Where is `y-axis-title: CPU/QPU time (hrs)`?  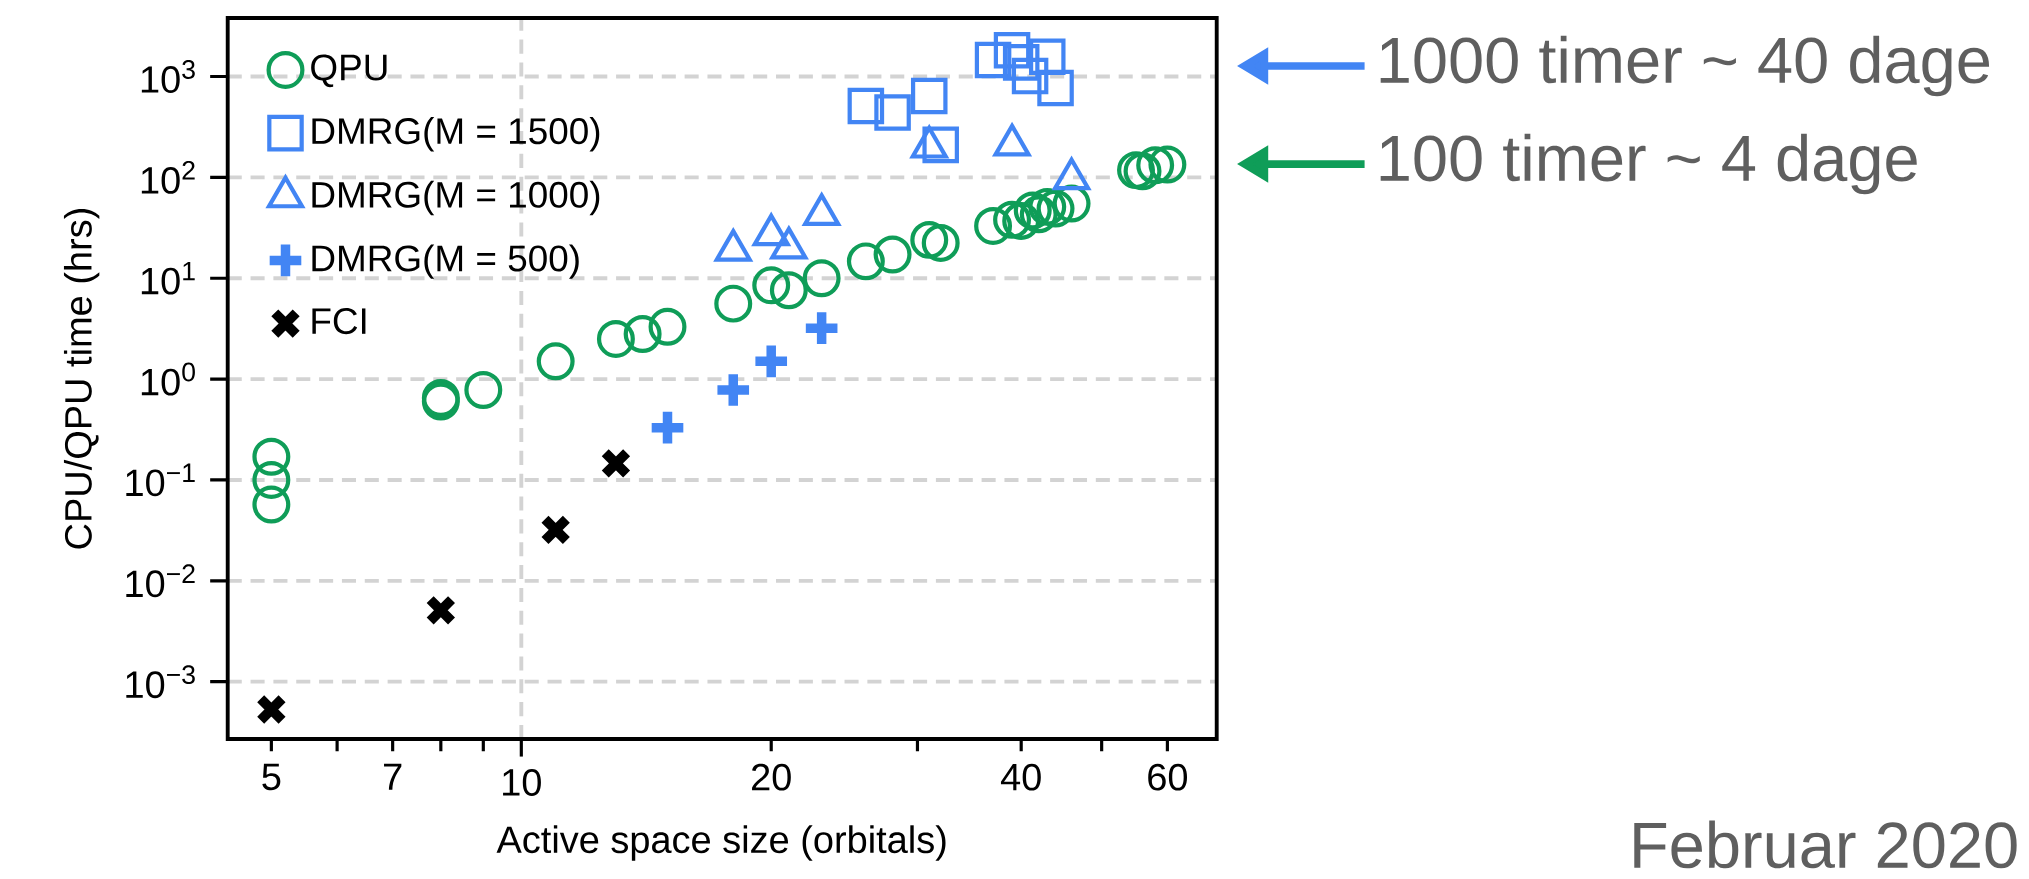
y-axis-title: CPU/QPU time (hrs) is located at coordinates (81, 379).